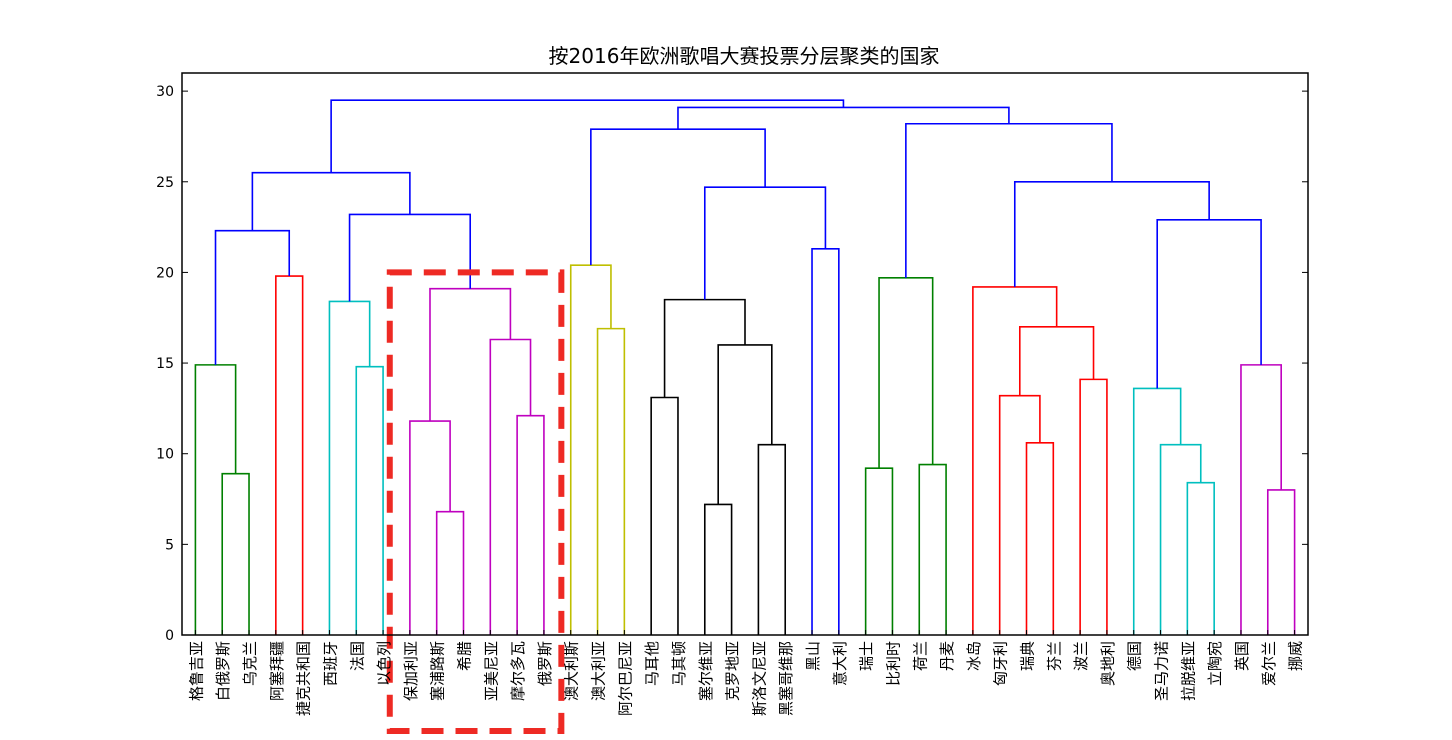 This screenshot has height=740, width=1452. Describe the element at coordinates (652, 663) in the screenshot. I see `leaf-label: 马耳他` at that location.